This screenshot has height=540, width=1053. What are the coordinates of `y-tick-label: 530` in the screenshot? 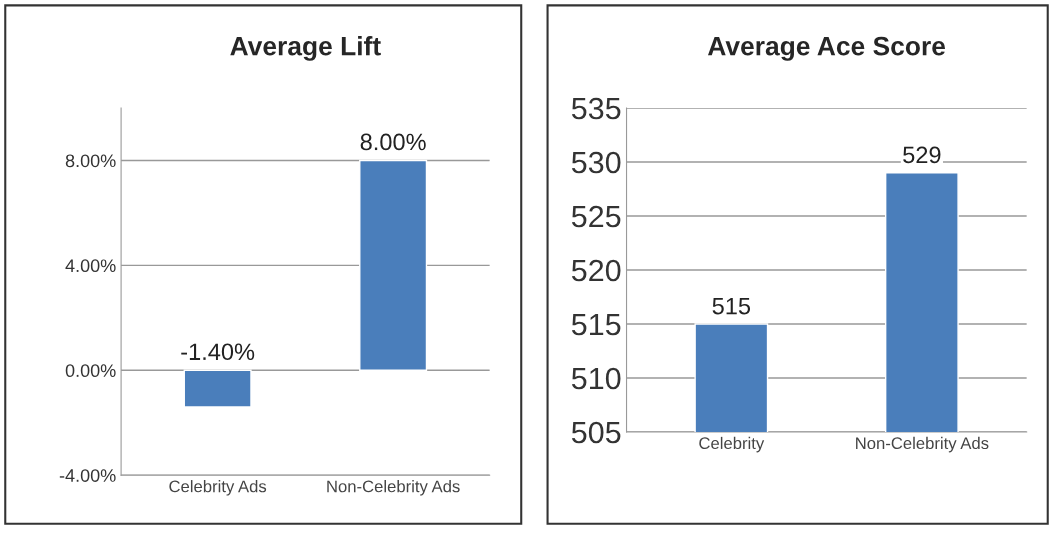 It's located at (596, 162).